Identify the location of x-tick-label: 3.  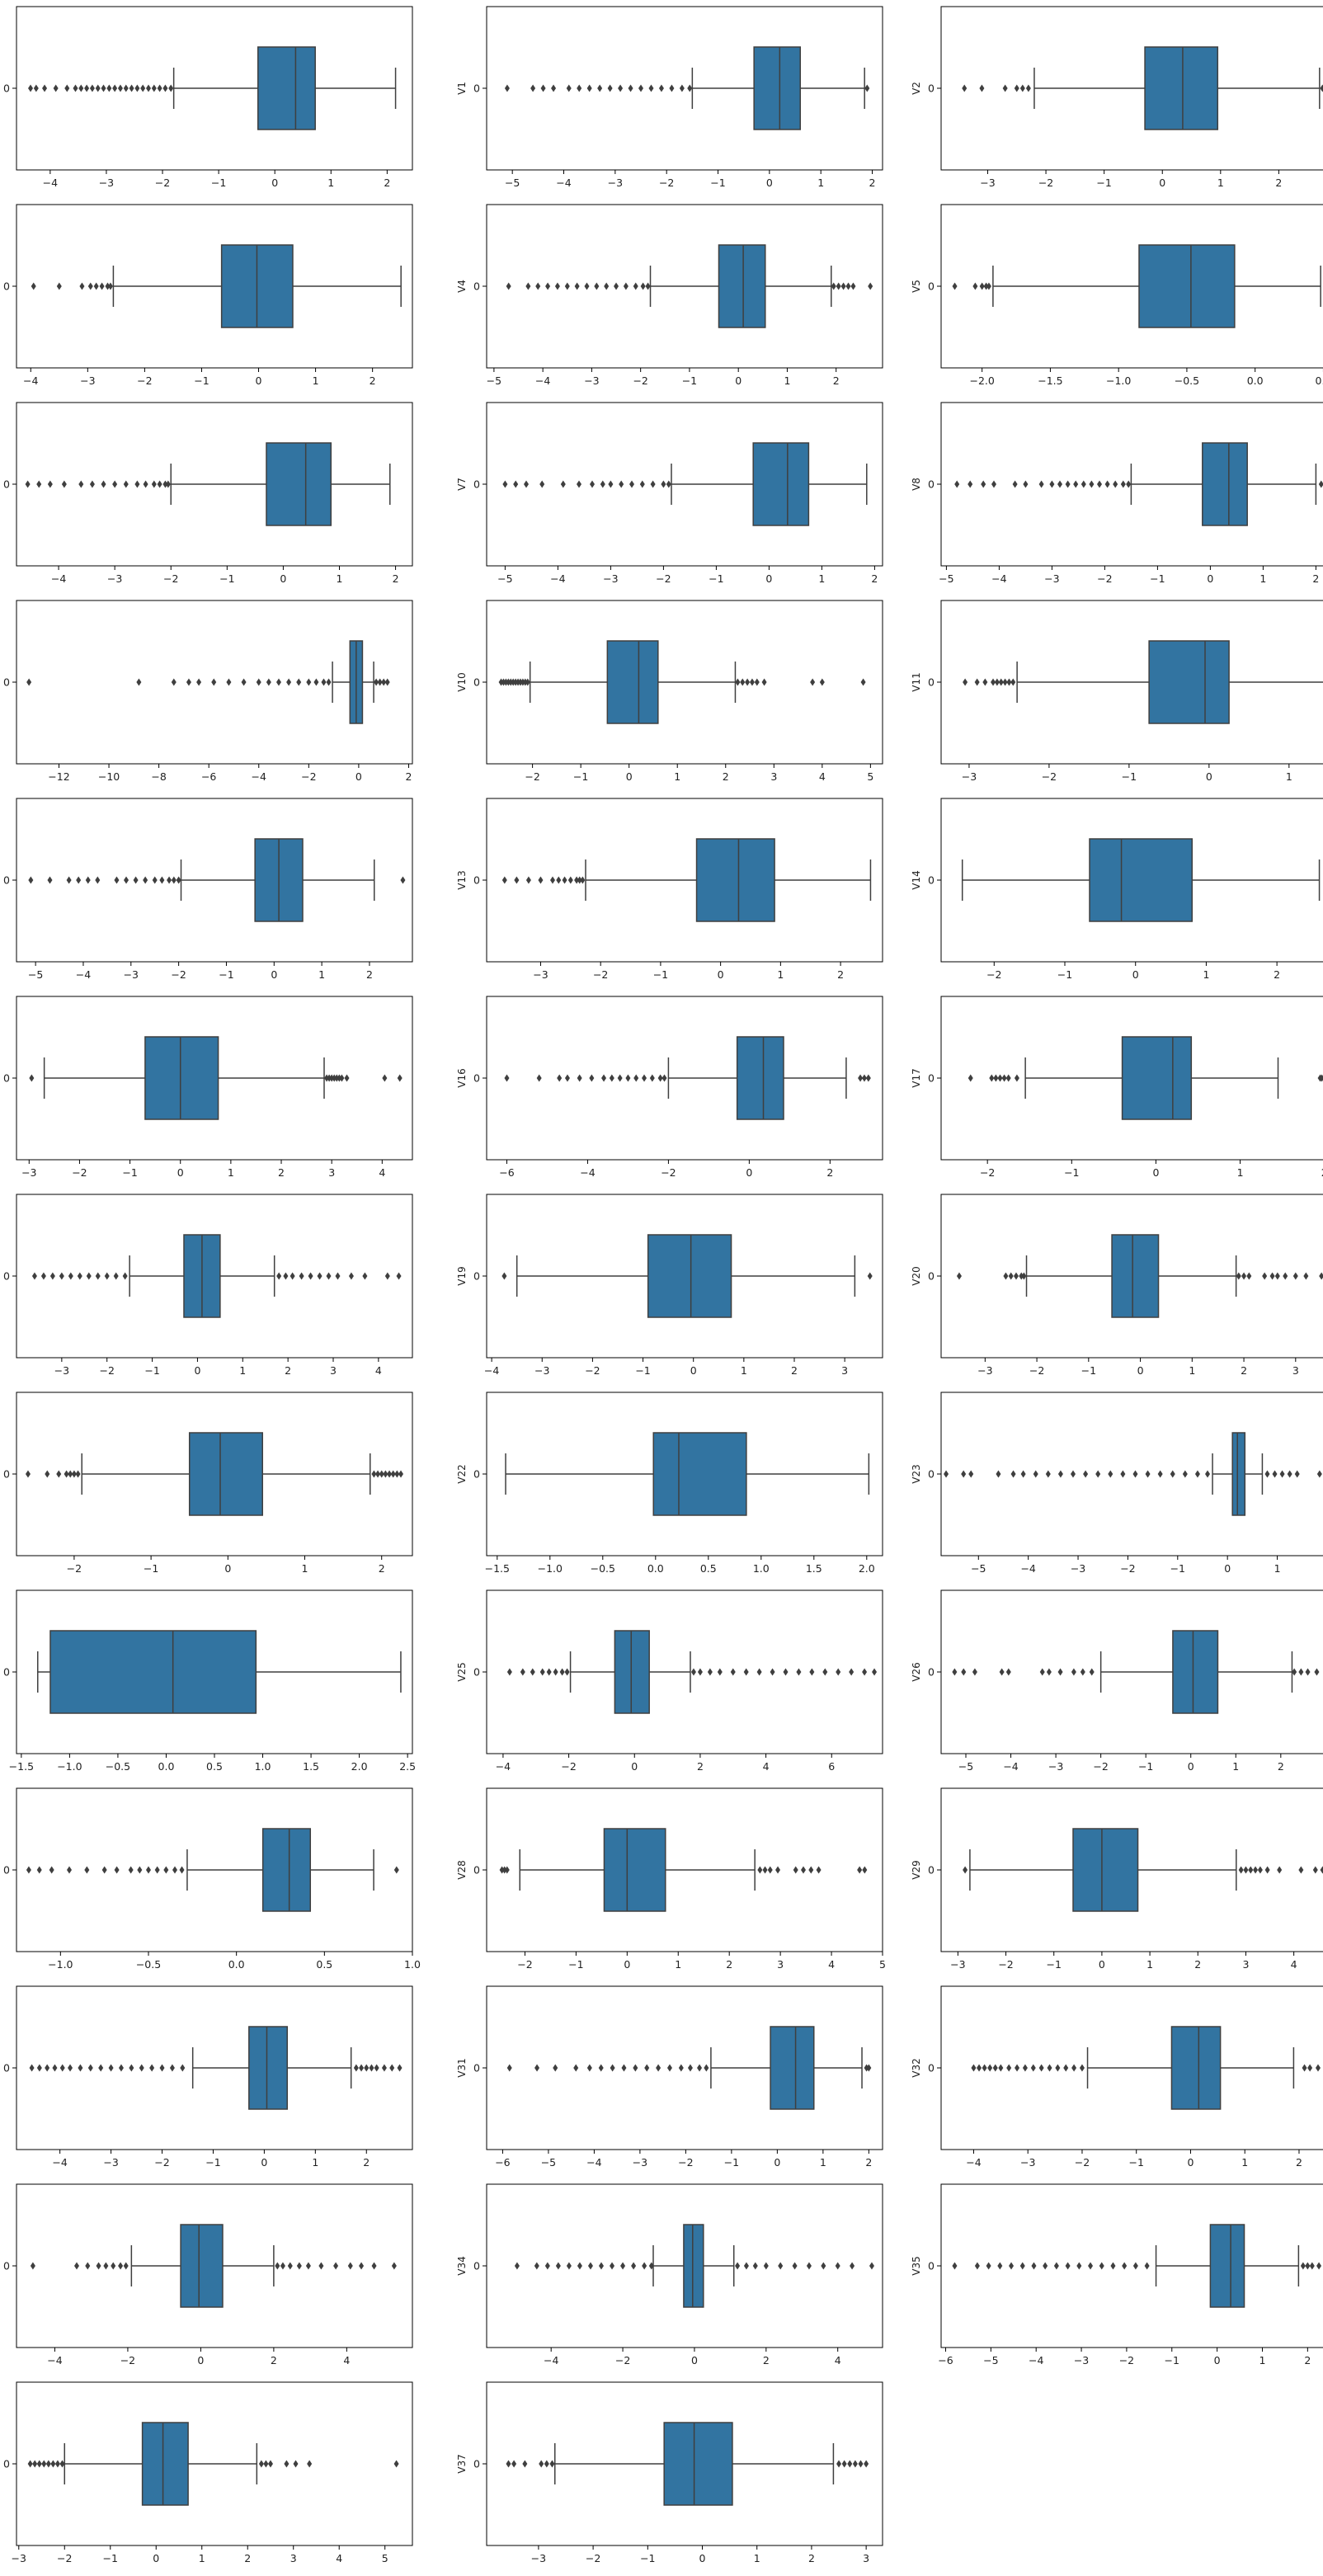
(773, 776).